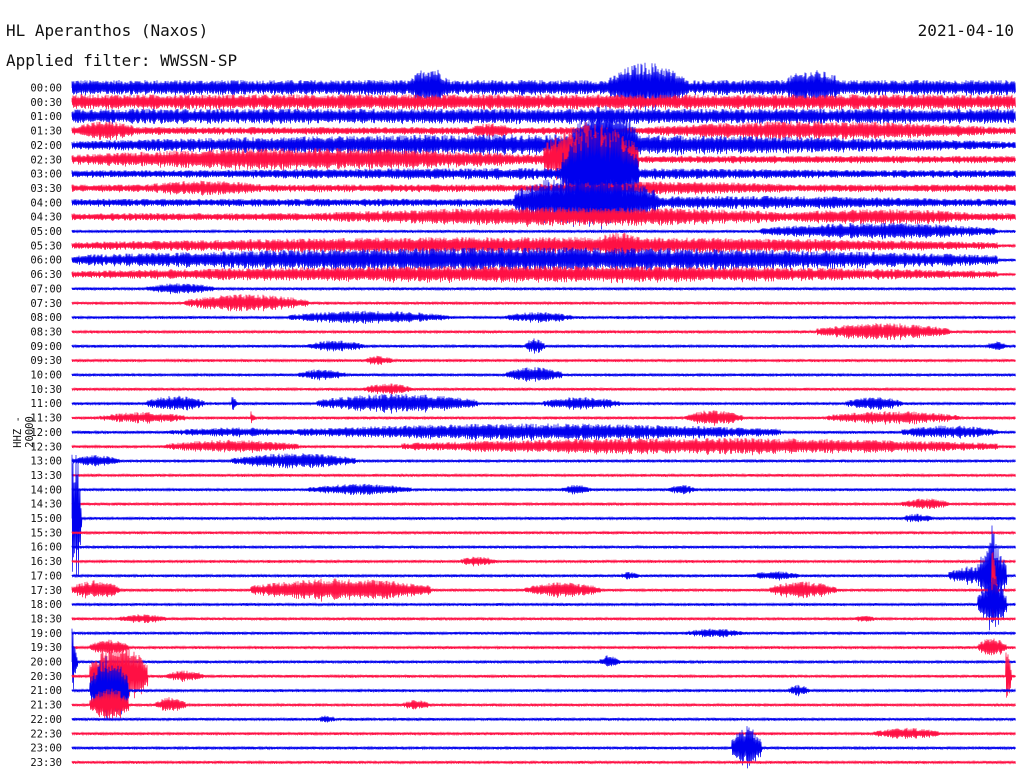 This screenshot has height=780, width=1024. Describe the element at coordinates (46, 203) in the screenshot. I see `row-time-label: 04:00` at that location.